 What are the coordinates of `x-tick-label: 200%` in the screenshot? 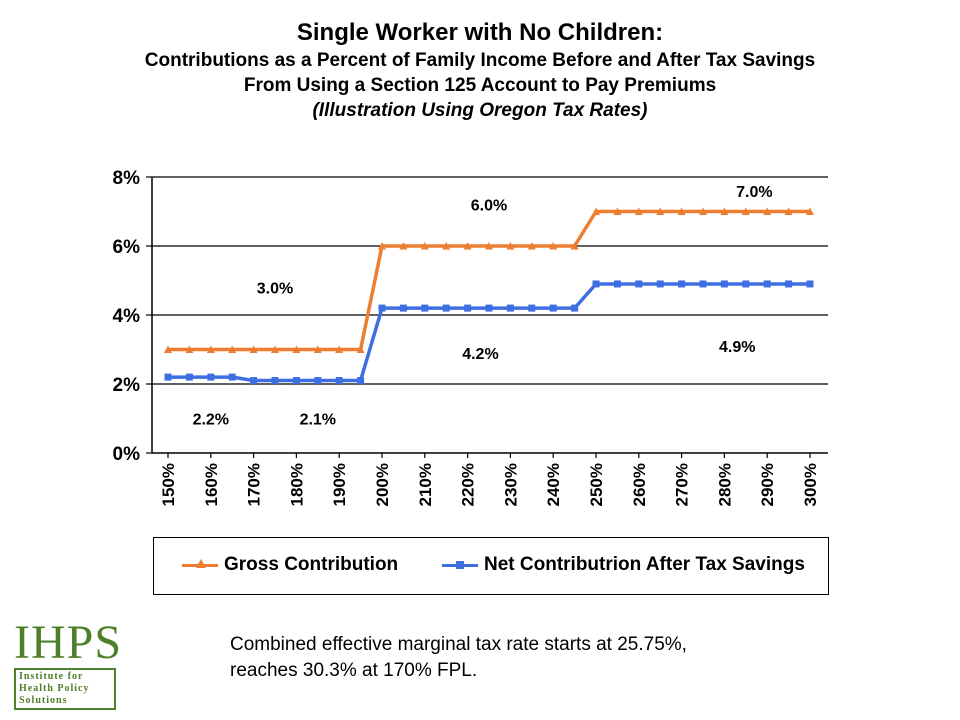 It's located at (382, 484).